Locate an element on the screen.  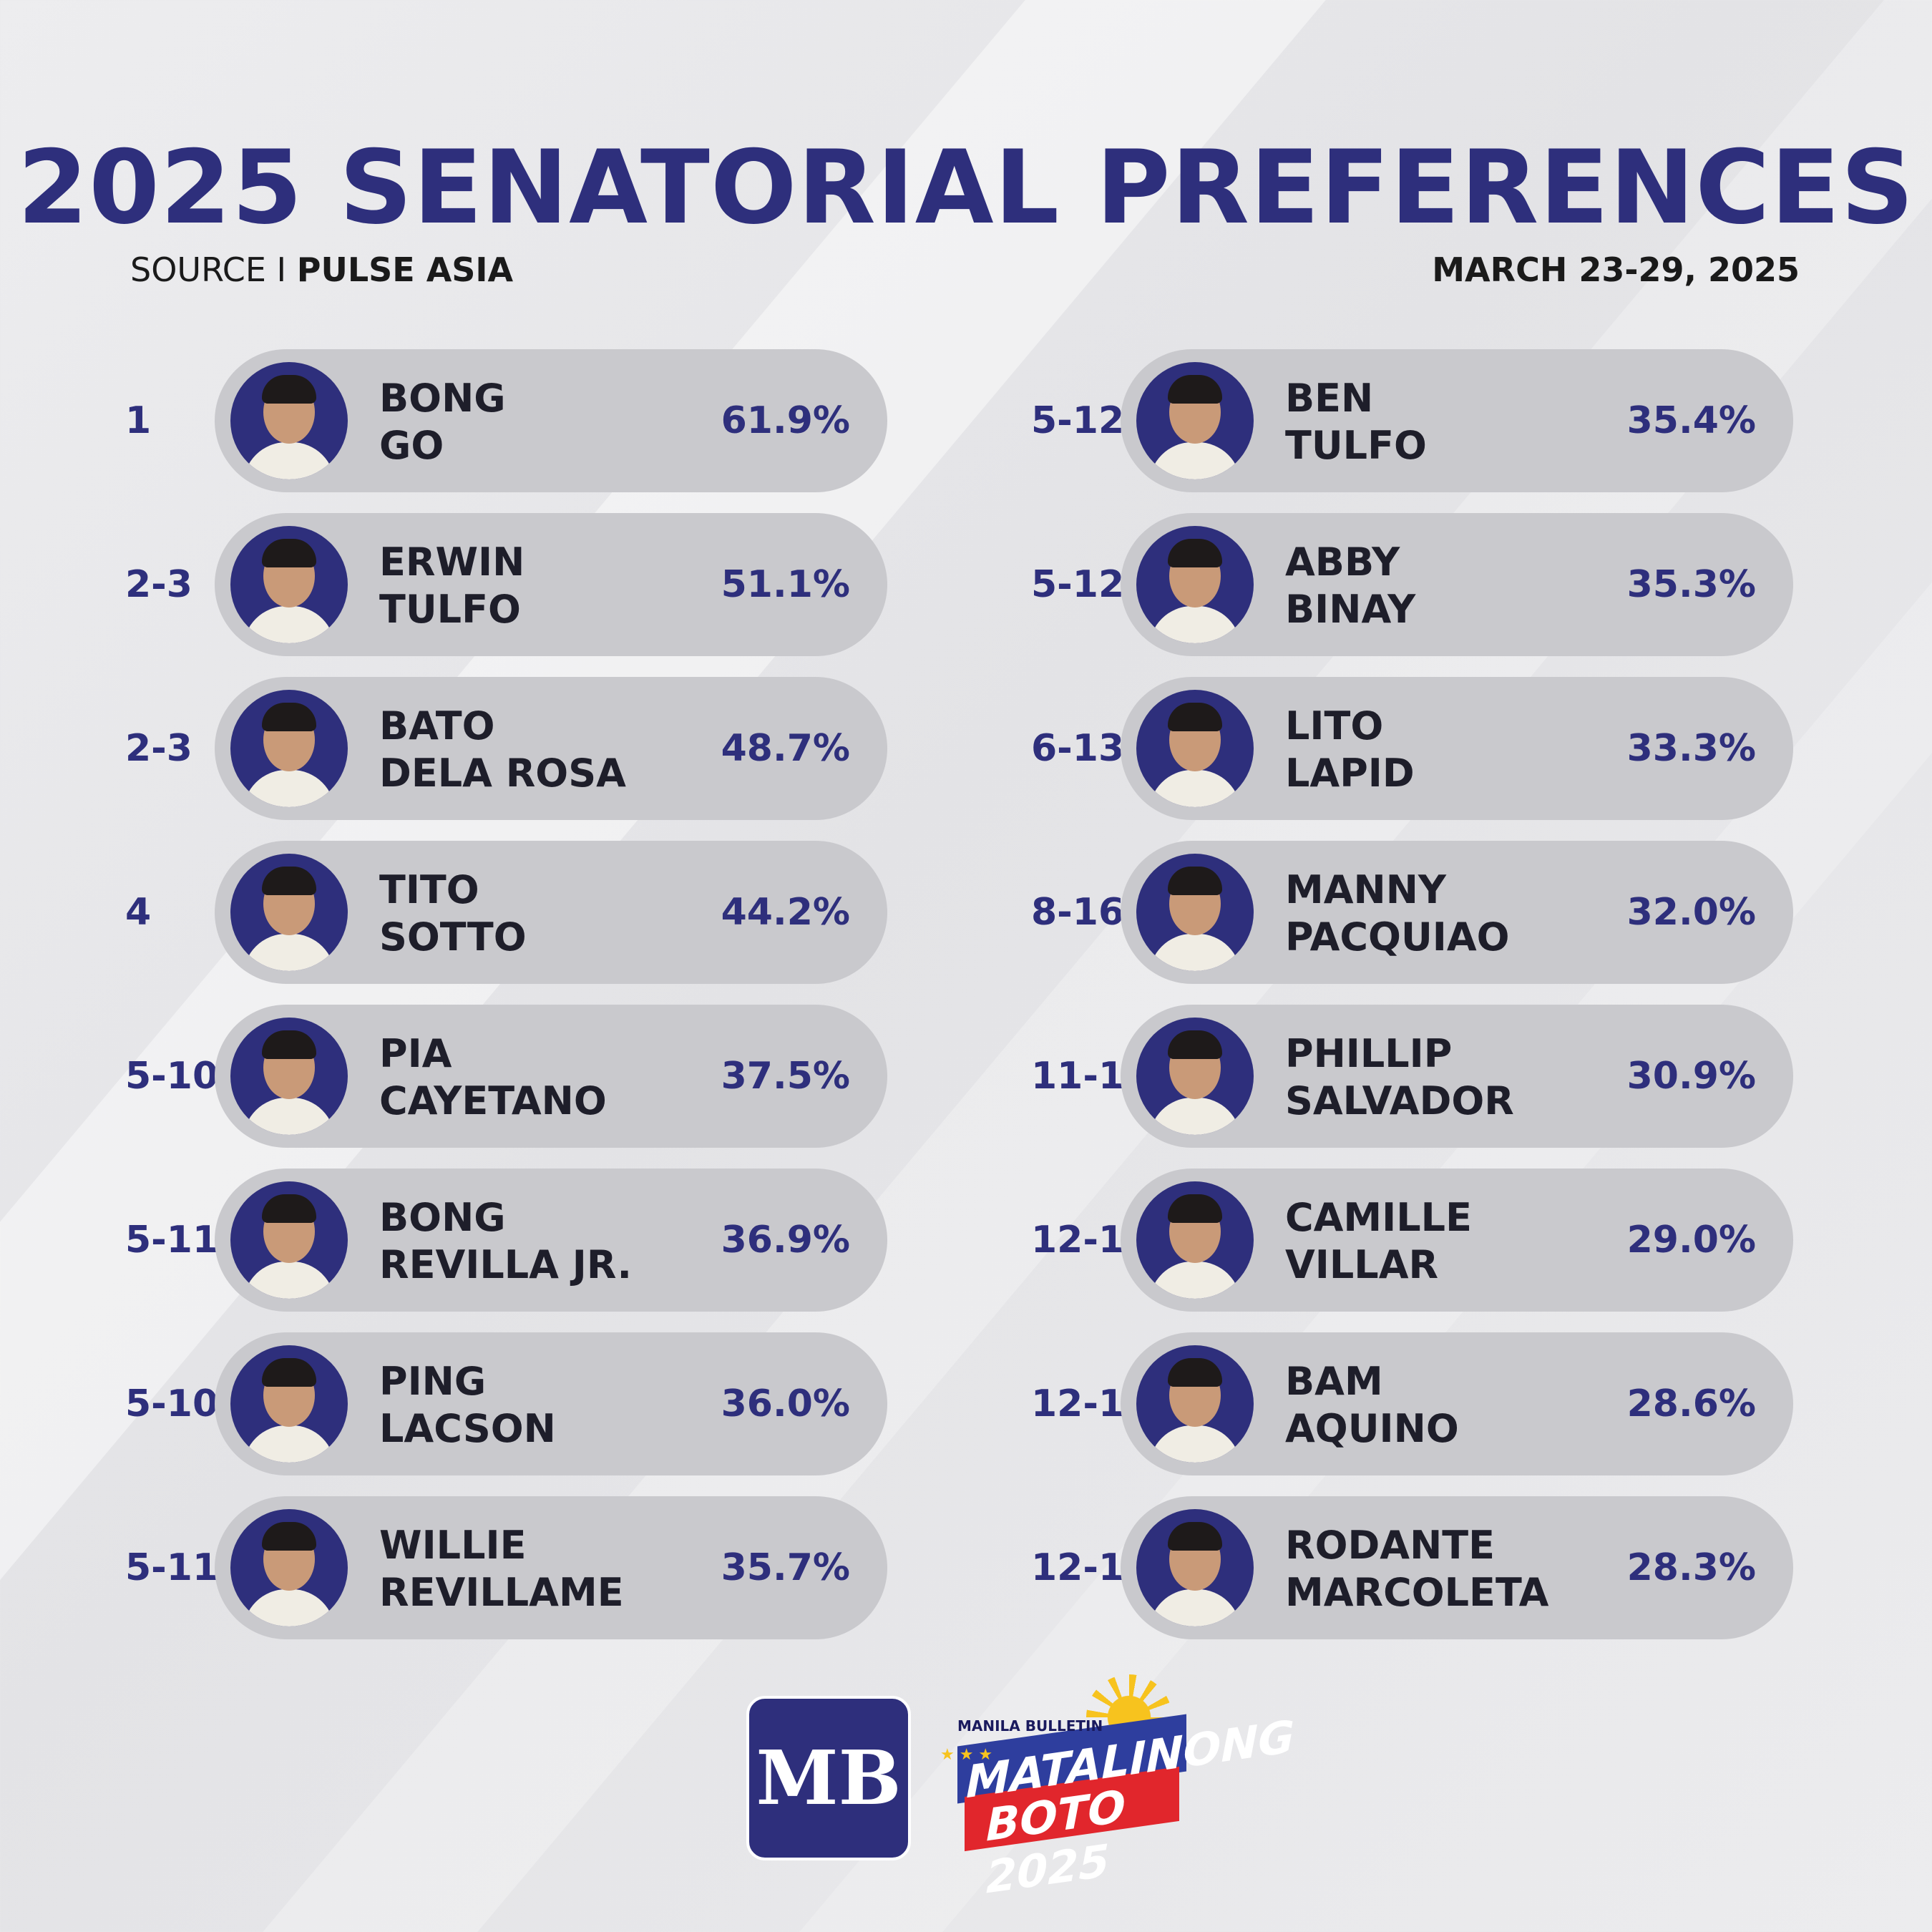
candidate-name: PING LACSON is located at coordinates (467, 1405).